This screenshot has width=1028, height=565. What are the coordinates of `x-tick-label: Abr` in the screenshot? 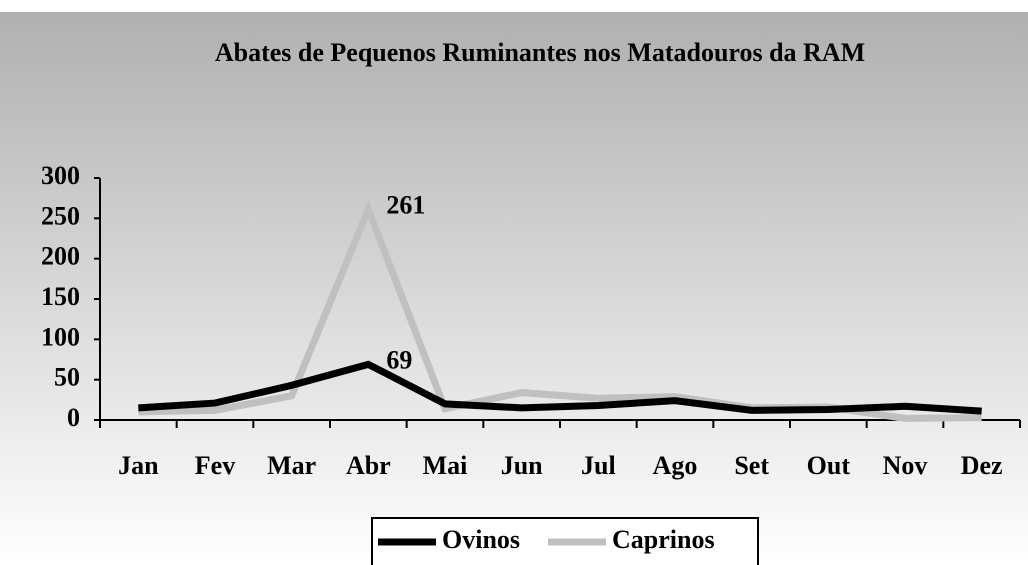 It's located at (368, 465).